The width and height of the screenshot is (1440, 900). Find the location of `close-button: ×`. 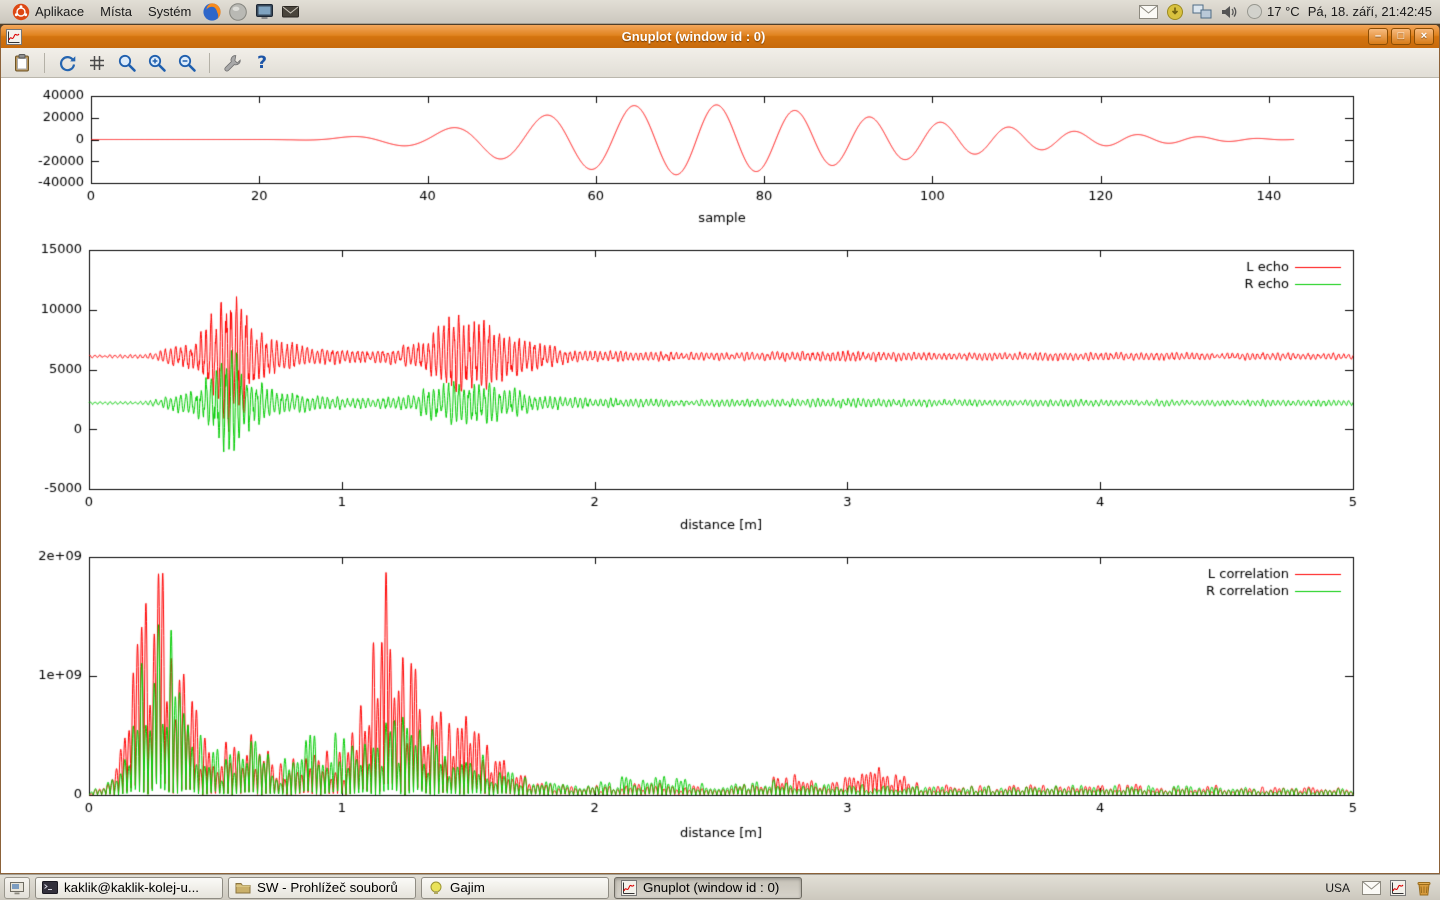

close-button: × is located at coordinates (1424, 36).